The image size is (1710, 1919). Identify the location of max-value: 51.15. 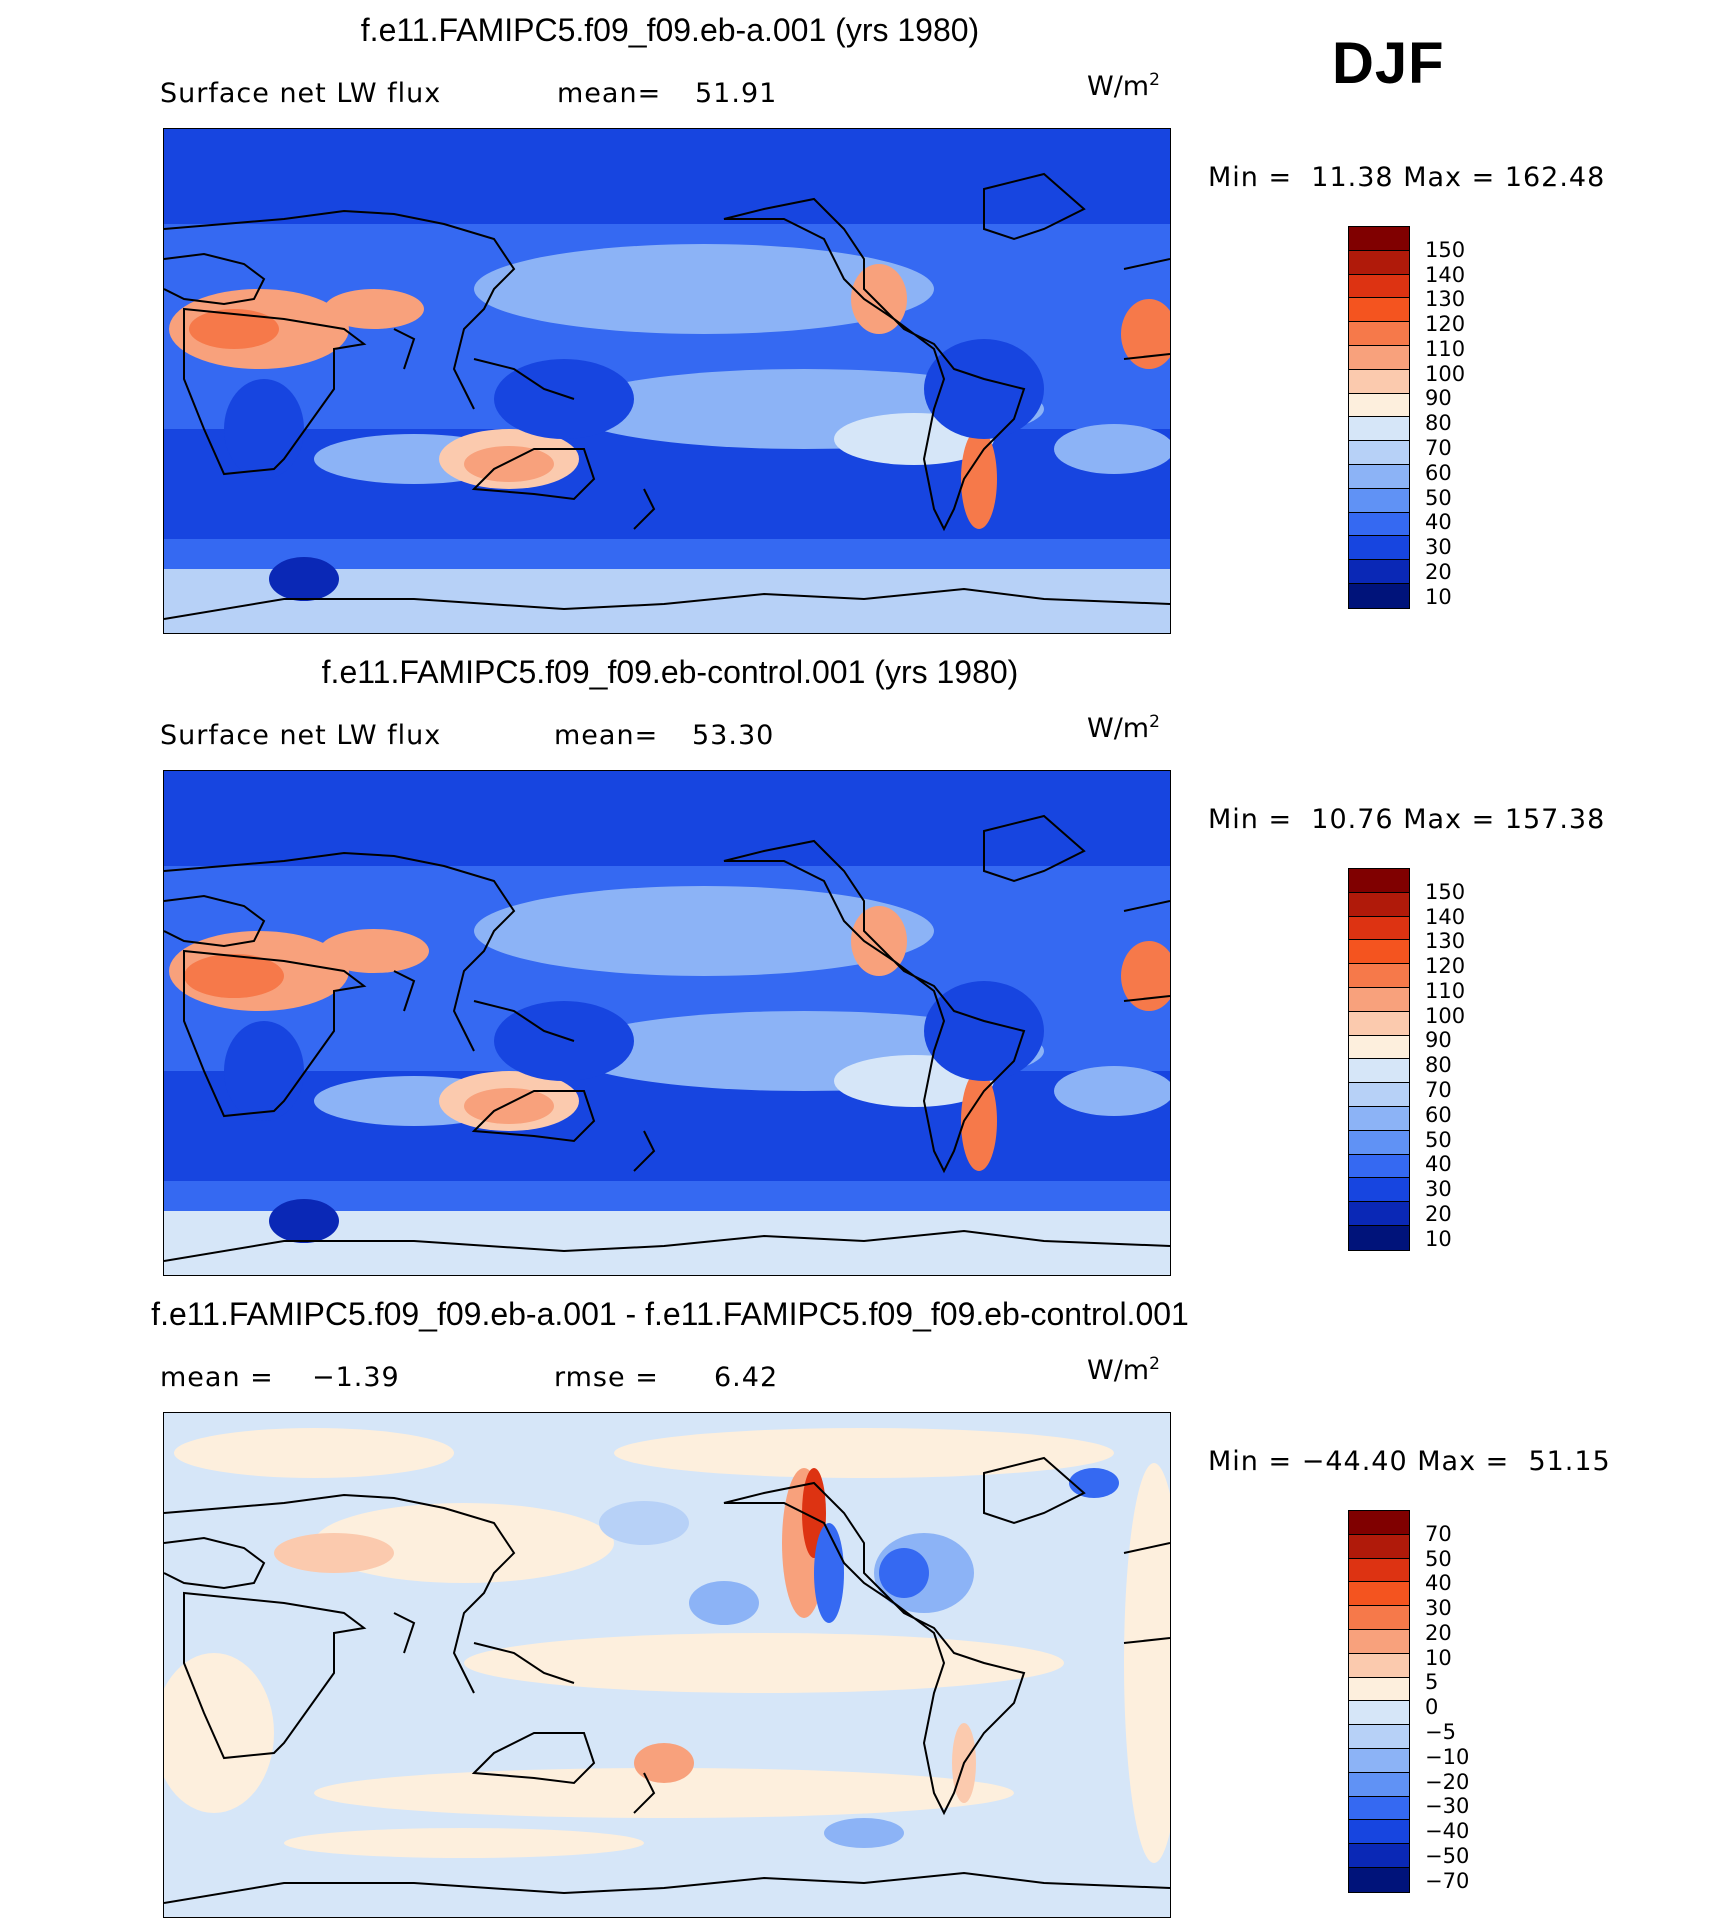
(1569, 1461).